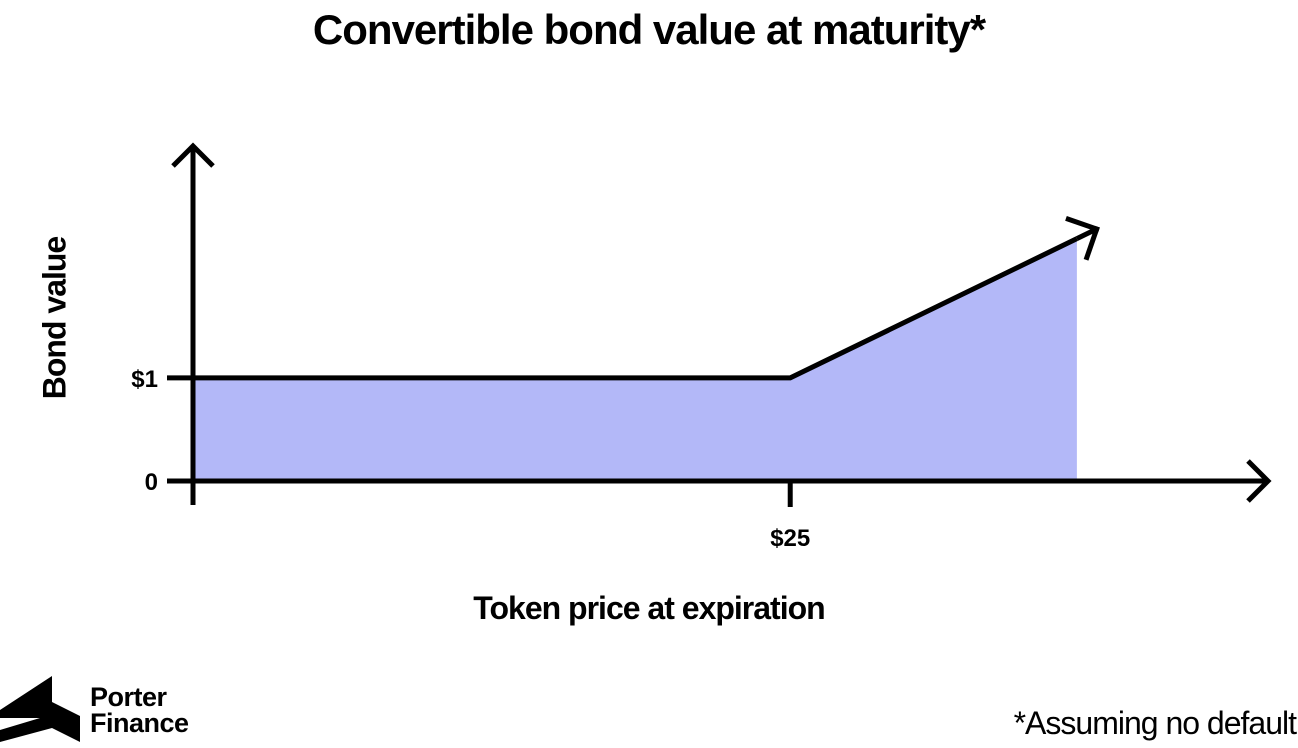 This screenshot has width=1298, height=748. I want to click on y-axis-arrowhead, so click(193, 155).